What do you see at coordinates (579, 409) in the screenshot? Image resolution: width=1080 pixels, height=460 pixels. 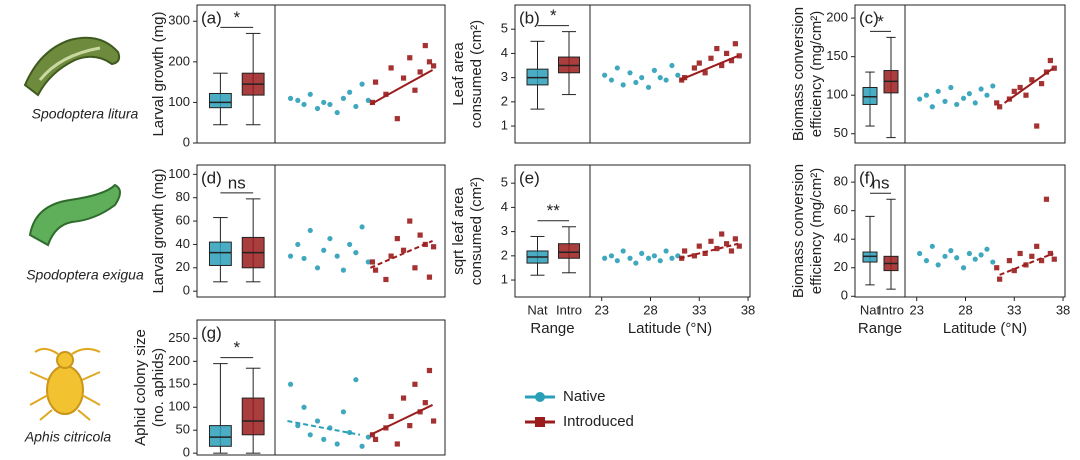 I see `legend: Native Introduced` at bounding box center [579, 409].